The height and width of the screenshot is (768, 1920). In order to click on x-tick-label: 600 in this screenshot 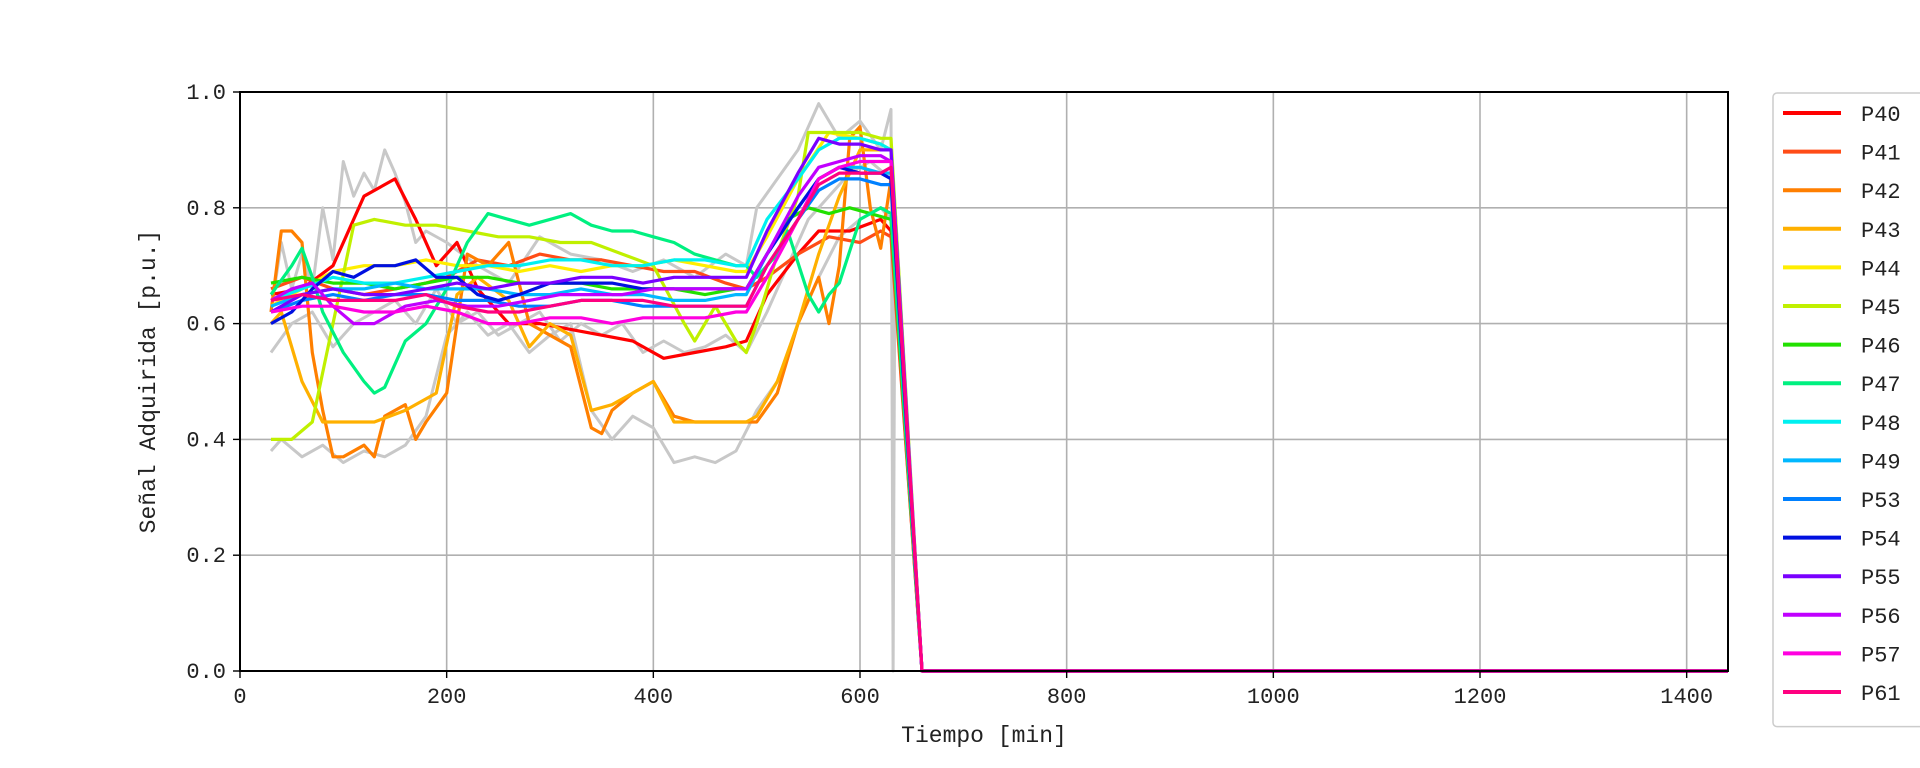, I will do `click(860, 697)`.